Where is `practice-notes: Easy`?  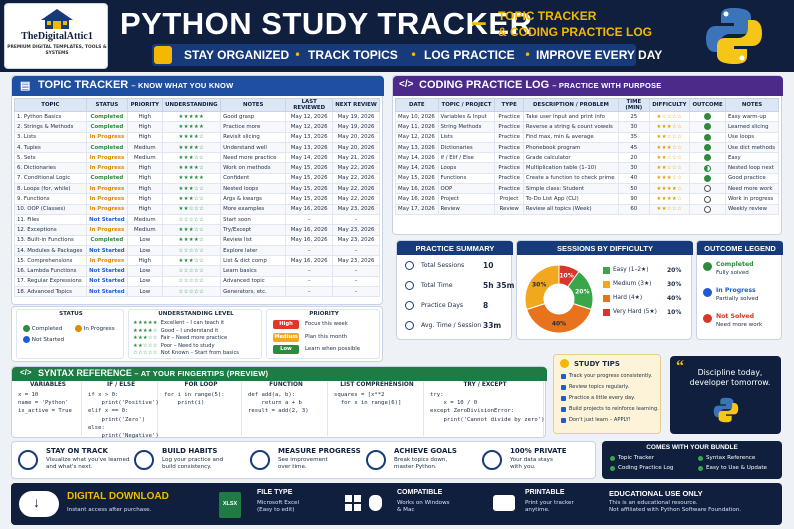
practice-notes: Easy is located at coordinates (752, 158).